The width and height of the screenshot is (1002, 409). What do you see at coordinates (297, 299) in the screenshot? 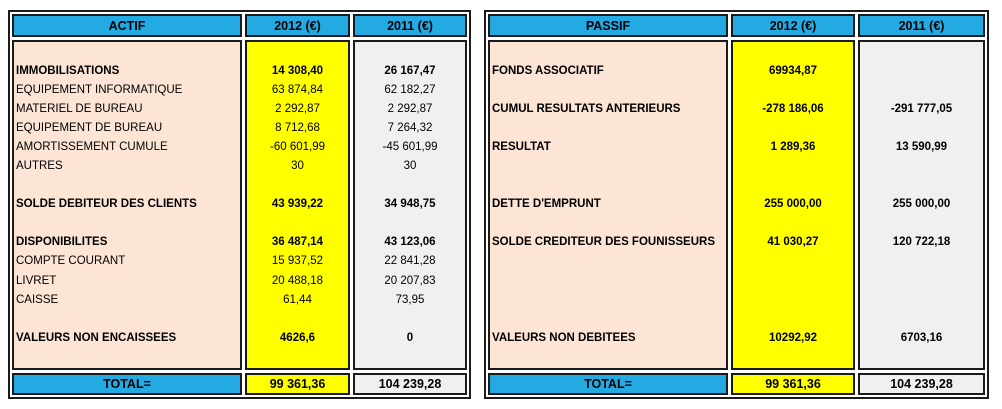
I see `actif-row-2012-value: 61,44` at bounding box center [297, 299].